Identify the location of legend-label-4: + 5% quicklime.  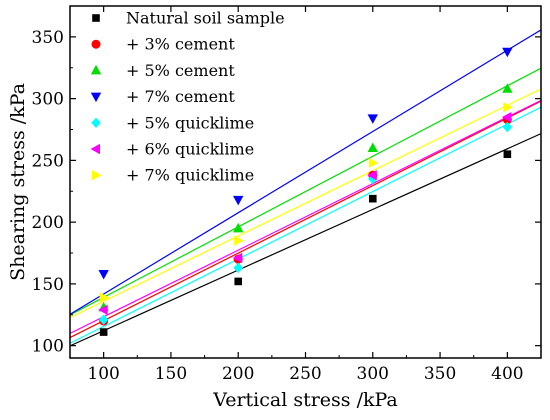
(190, 122).